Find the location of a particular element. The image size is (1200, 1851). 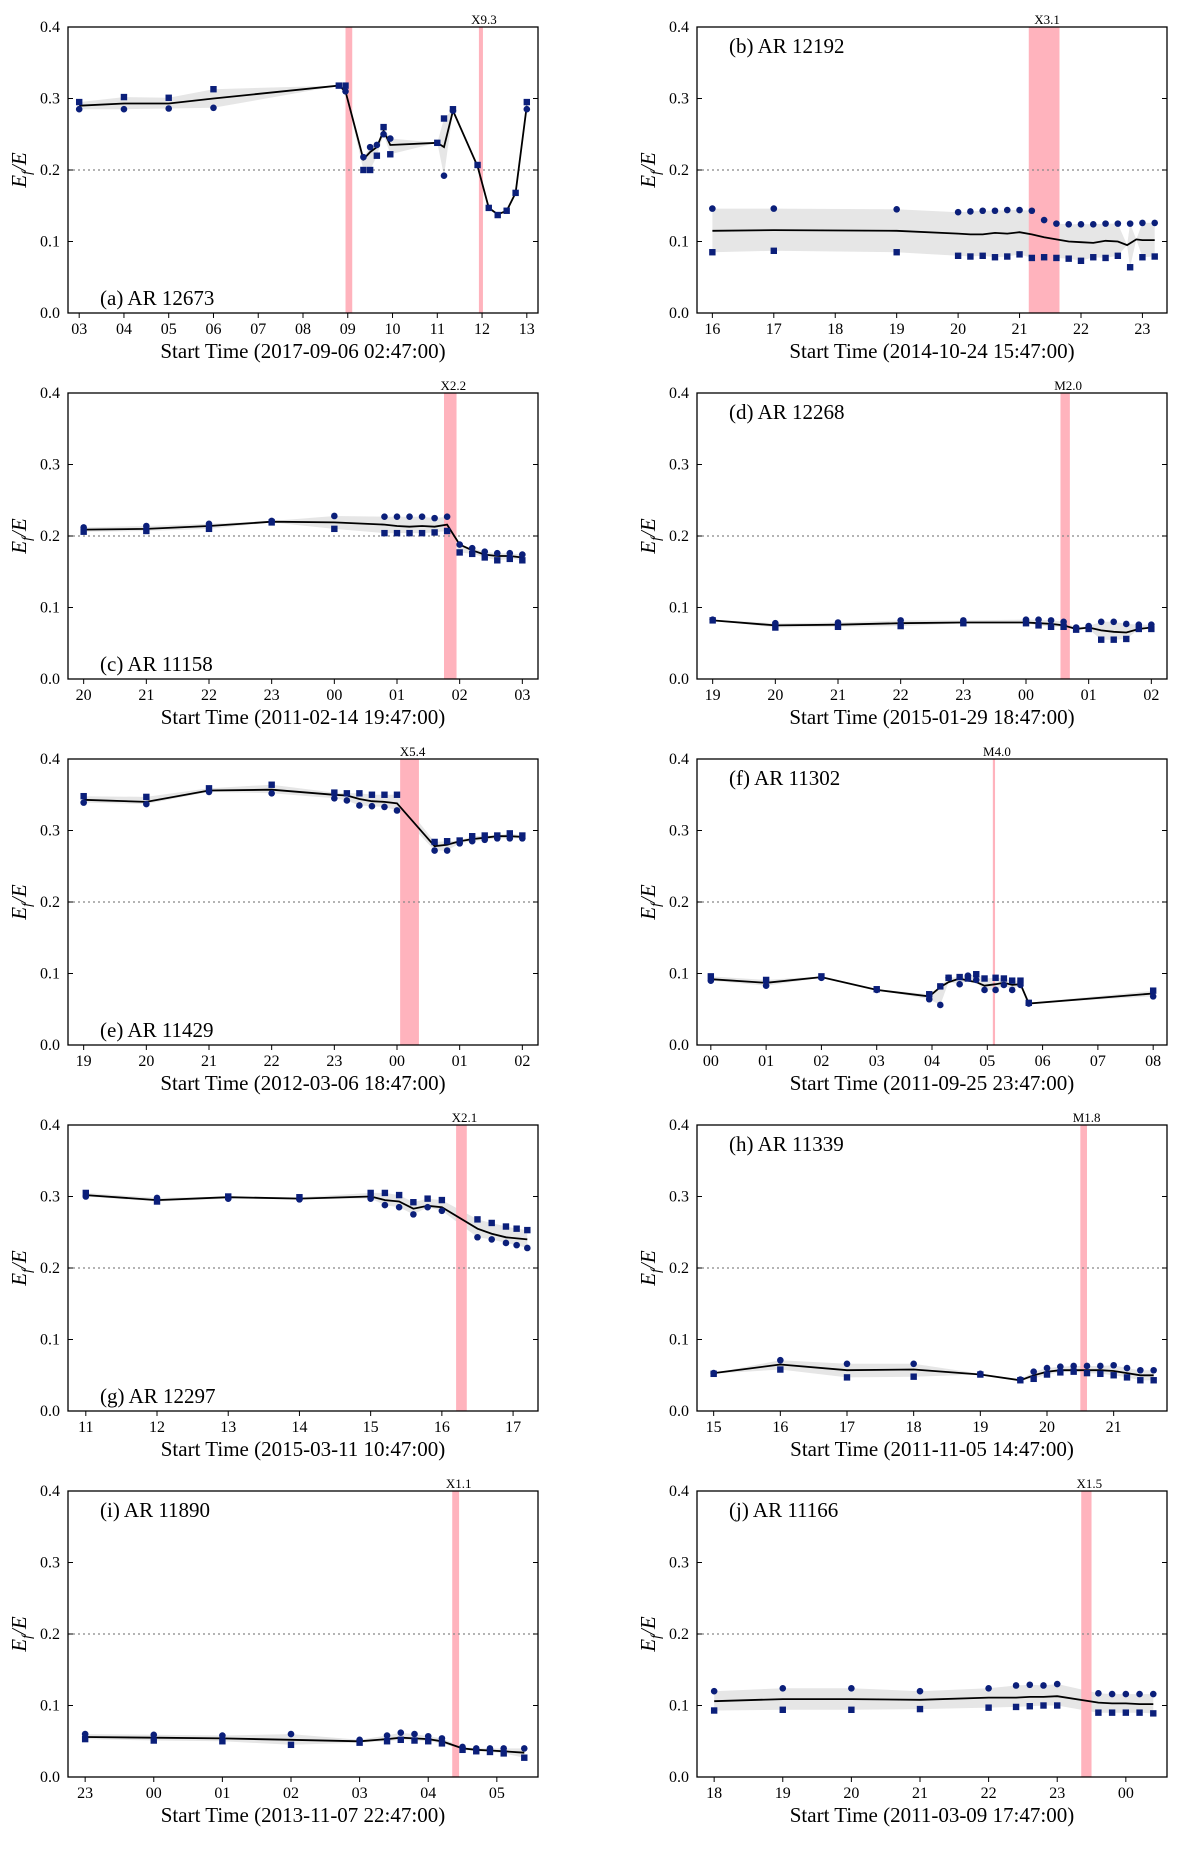

x-tick-label: 03 is located at coordinates (79, 329).